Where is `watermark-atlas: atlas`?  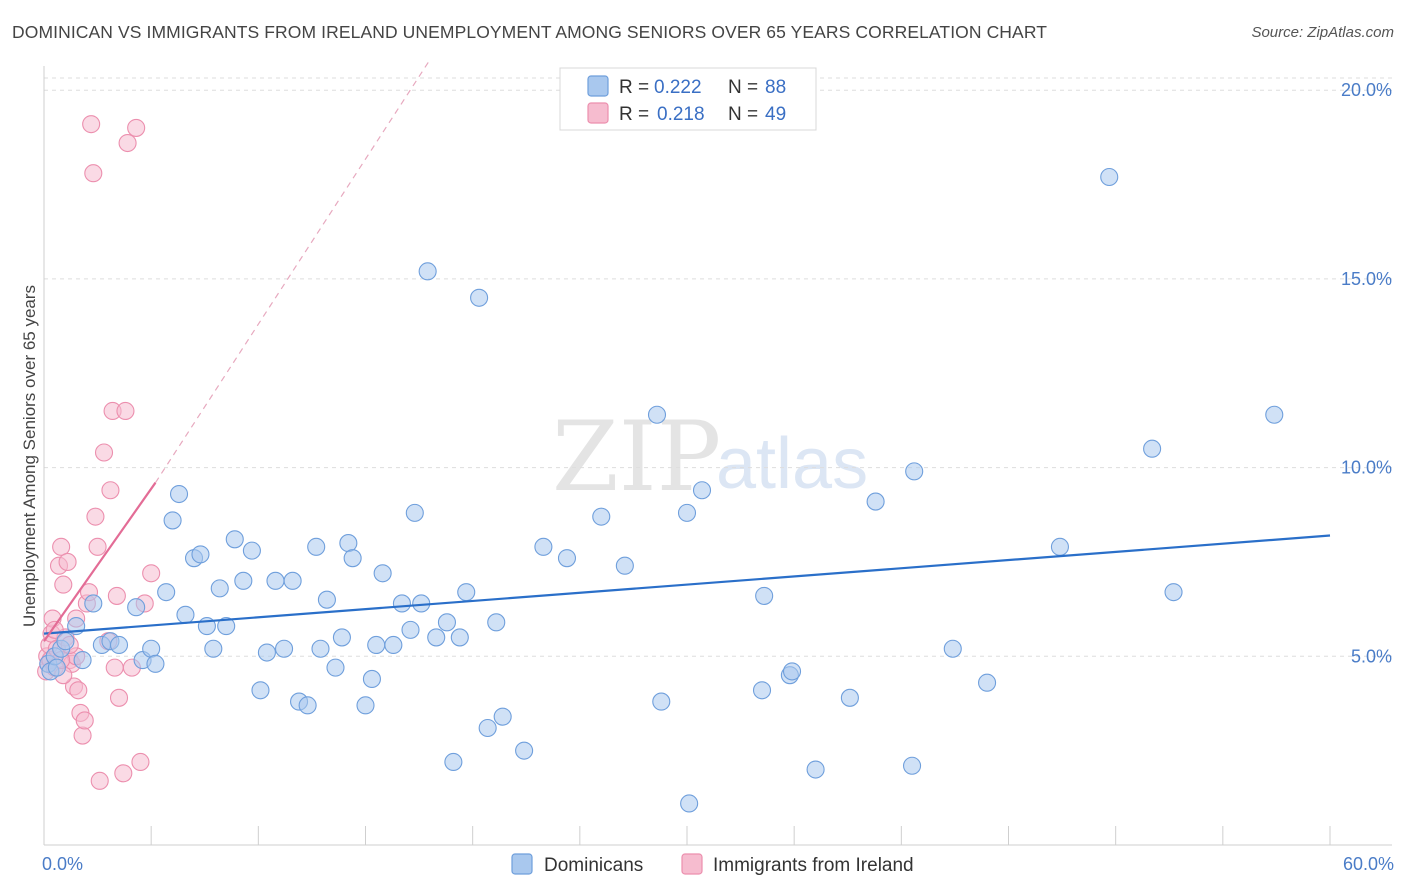
watermark-atlas: atlas is located at coordinates (792, 464).